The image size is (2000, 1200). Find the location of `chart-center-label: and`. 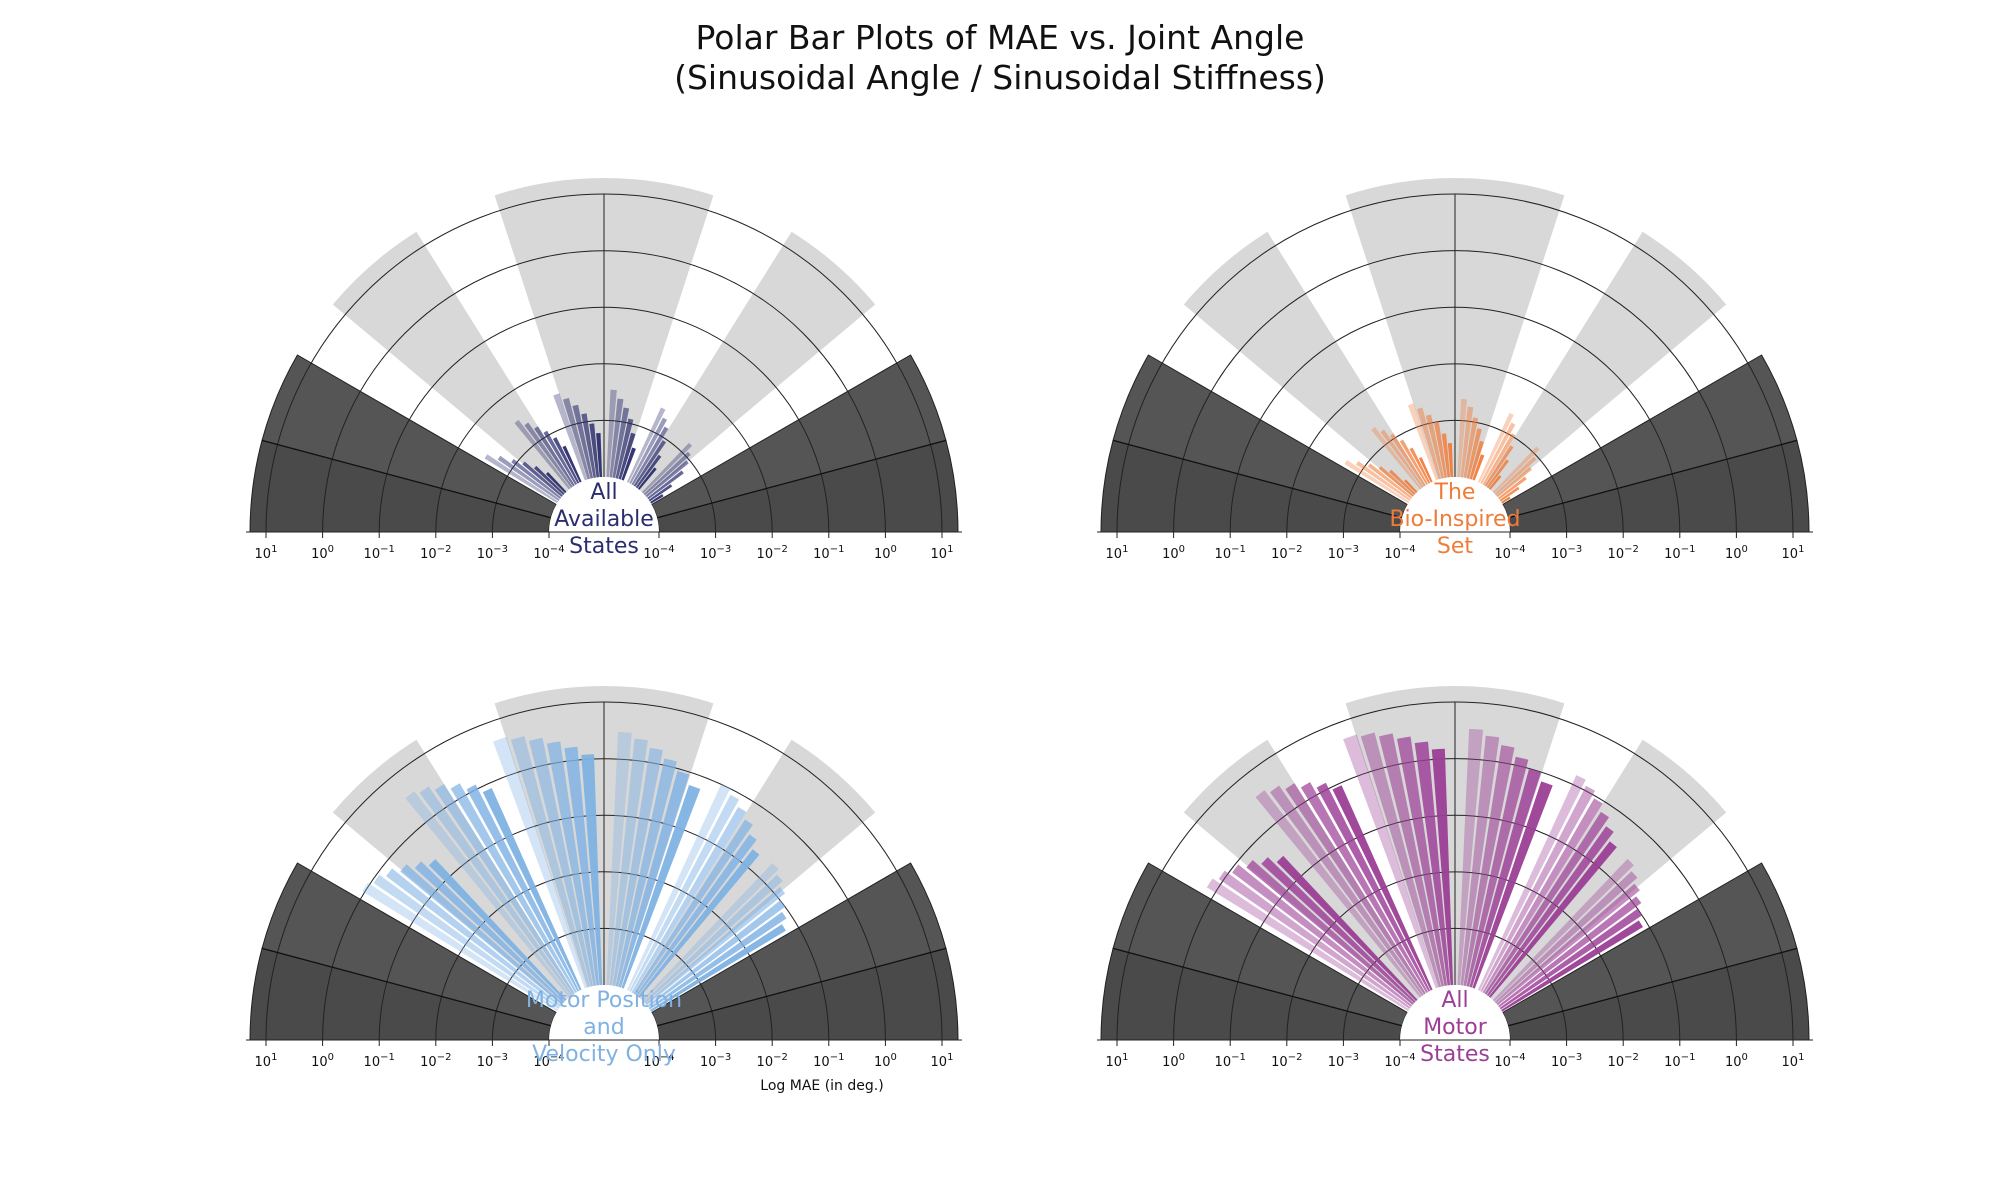

chart-center-label: and is located at coordinates (603, 1027).